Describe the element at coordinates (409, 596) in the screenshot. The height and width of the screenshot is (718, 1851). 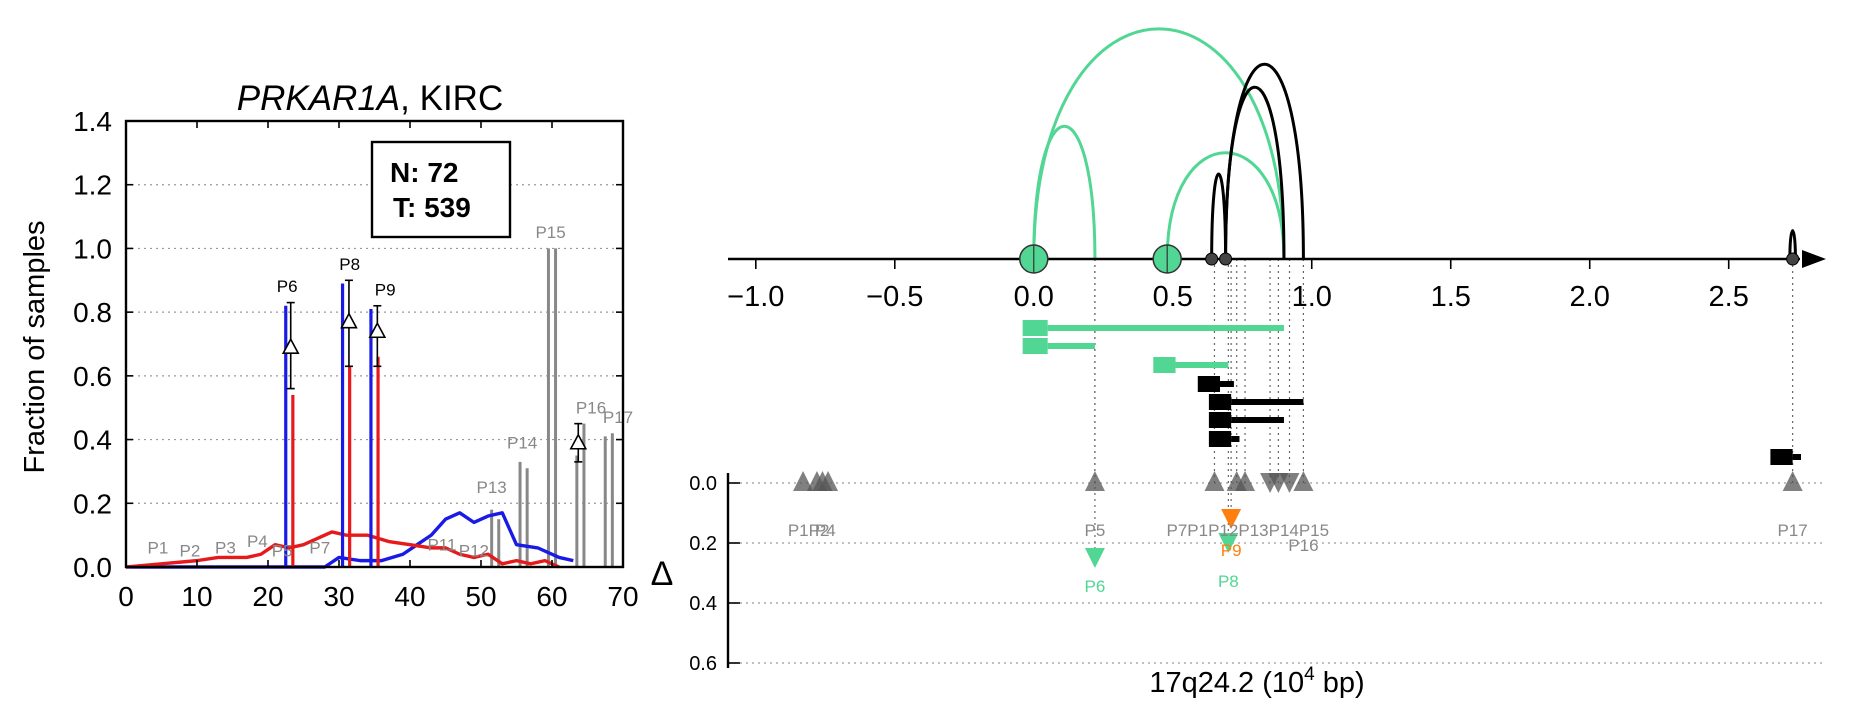
I see `x-tick-label-4: 40` at that location.